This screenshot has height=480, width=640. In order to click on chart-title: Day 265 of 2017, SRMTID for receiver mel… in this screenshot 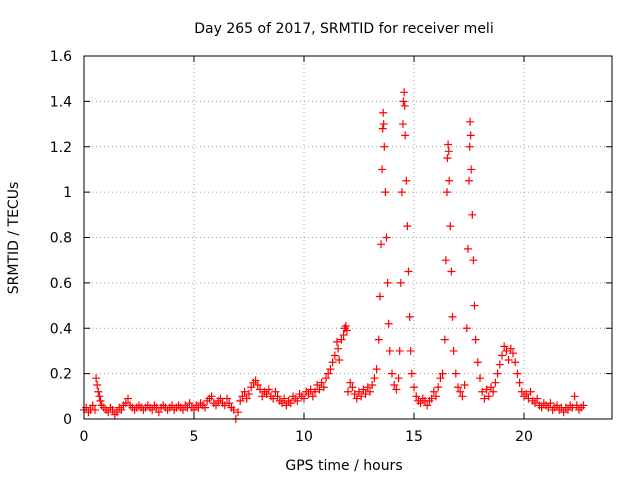, I will do `click(343, 29)`.